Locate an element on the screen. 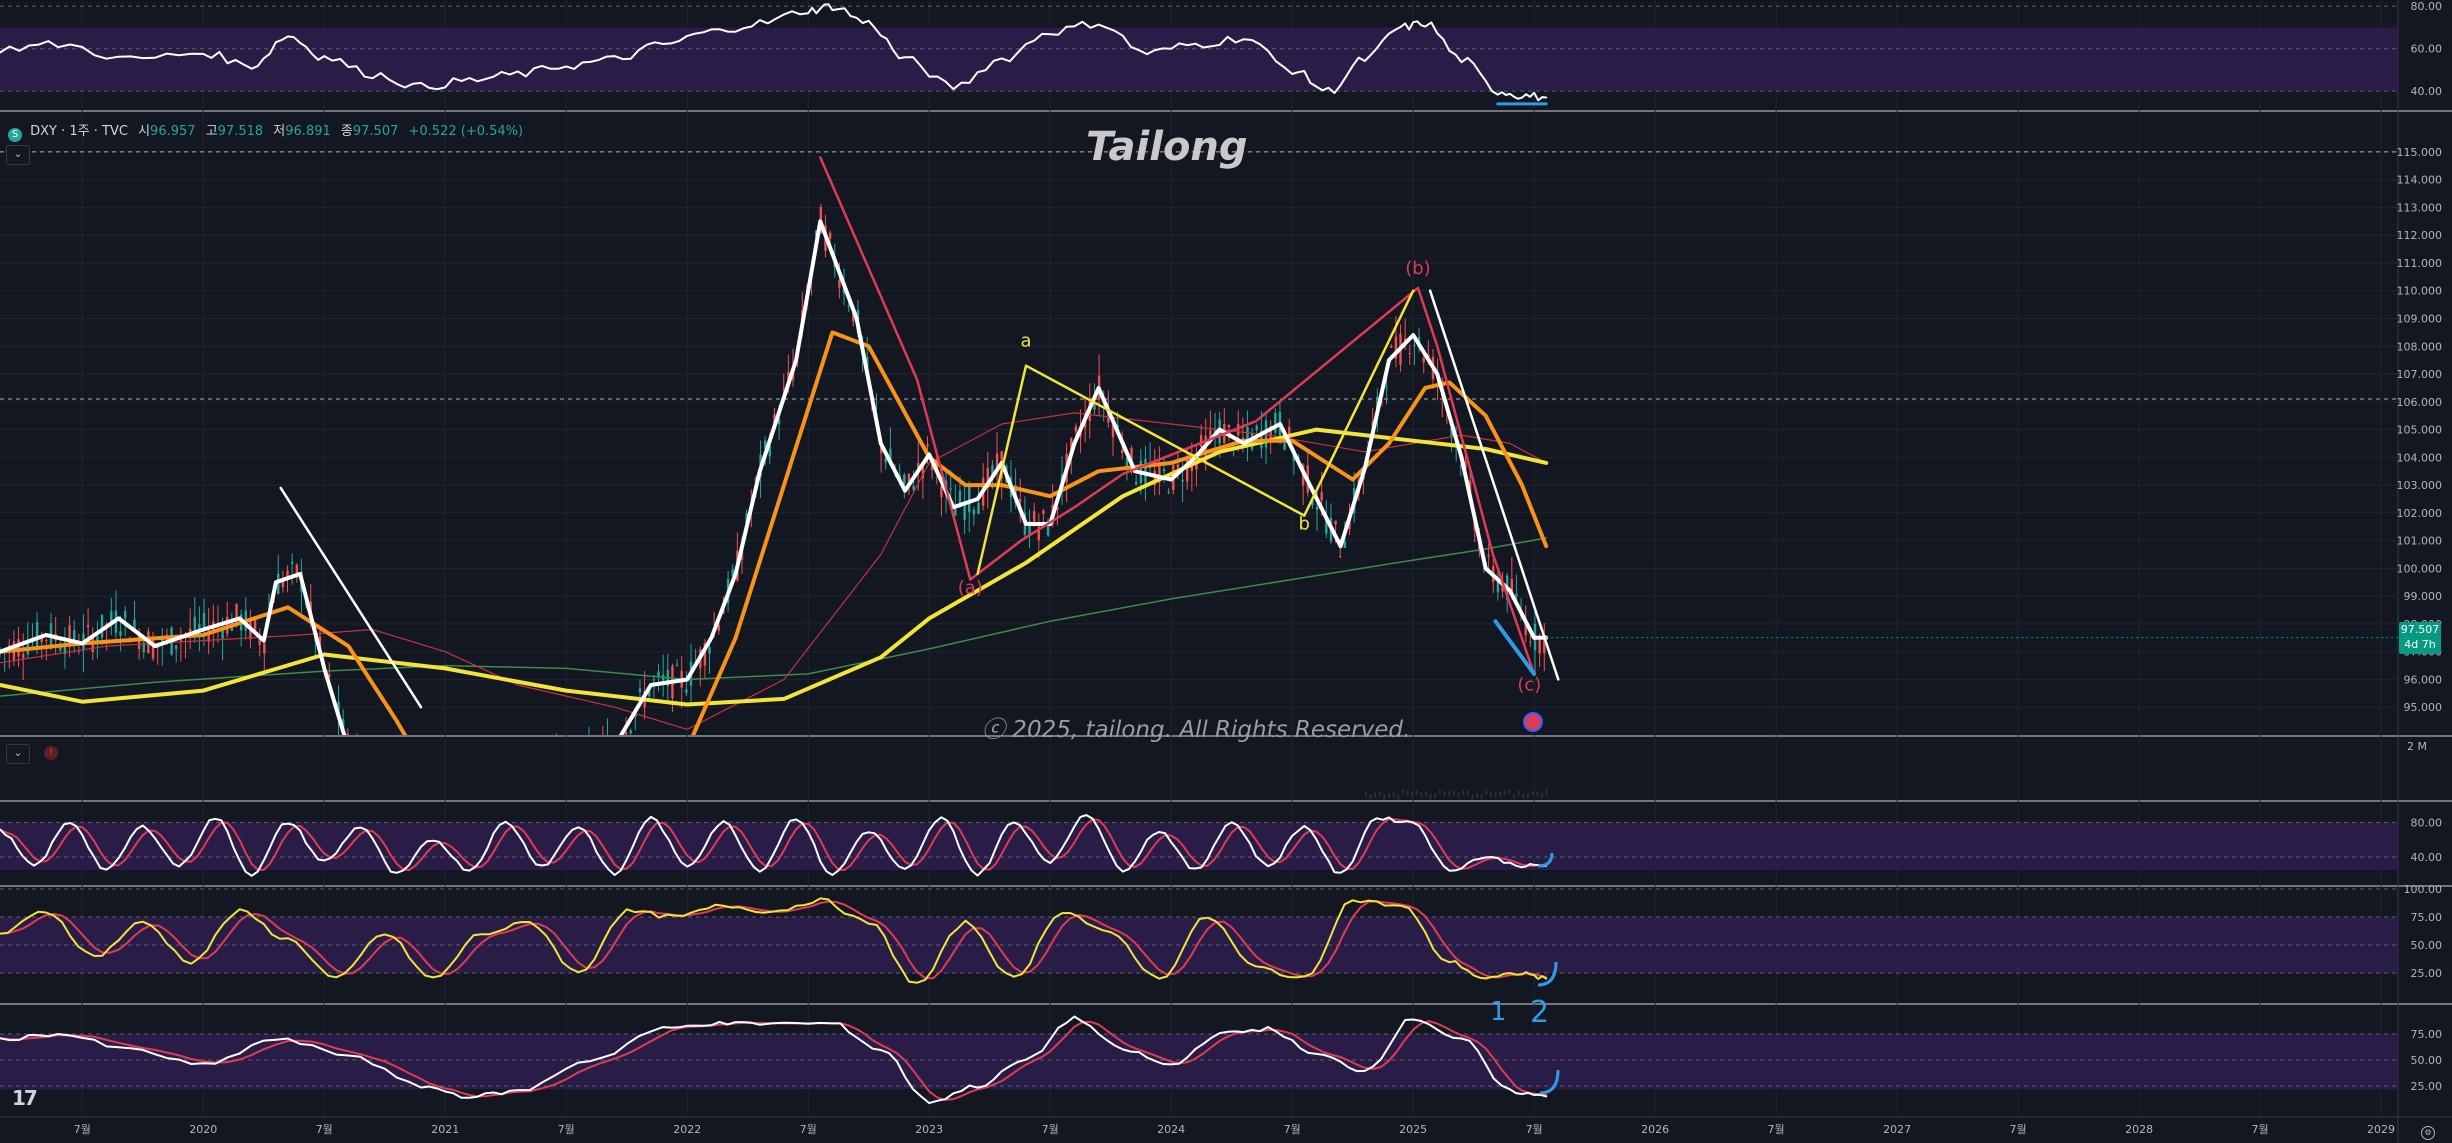 The image size is (2452, 1143). price-axis-label: 108.000 is located at coordinates (2420, 346).